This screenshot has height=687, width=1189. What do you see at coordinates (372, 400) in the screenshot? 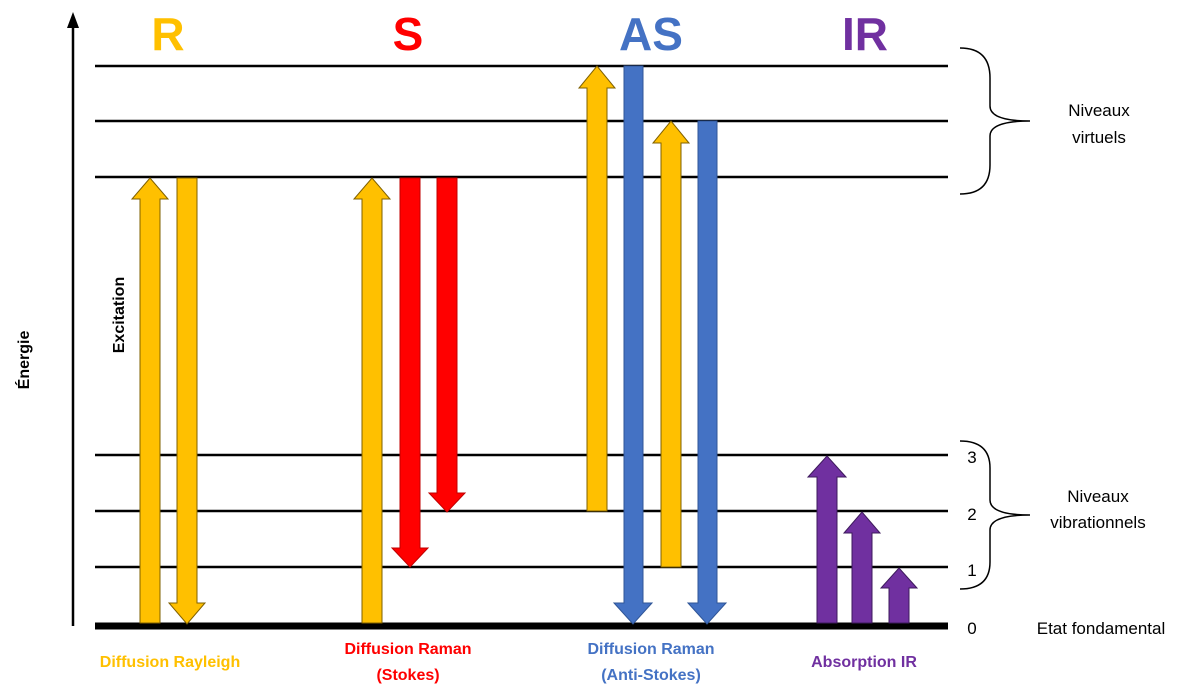
I see `stokes-excitation-arrow` at bounding box center [372, 400].